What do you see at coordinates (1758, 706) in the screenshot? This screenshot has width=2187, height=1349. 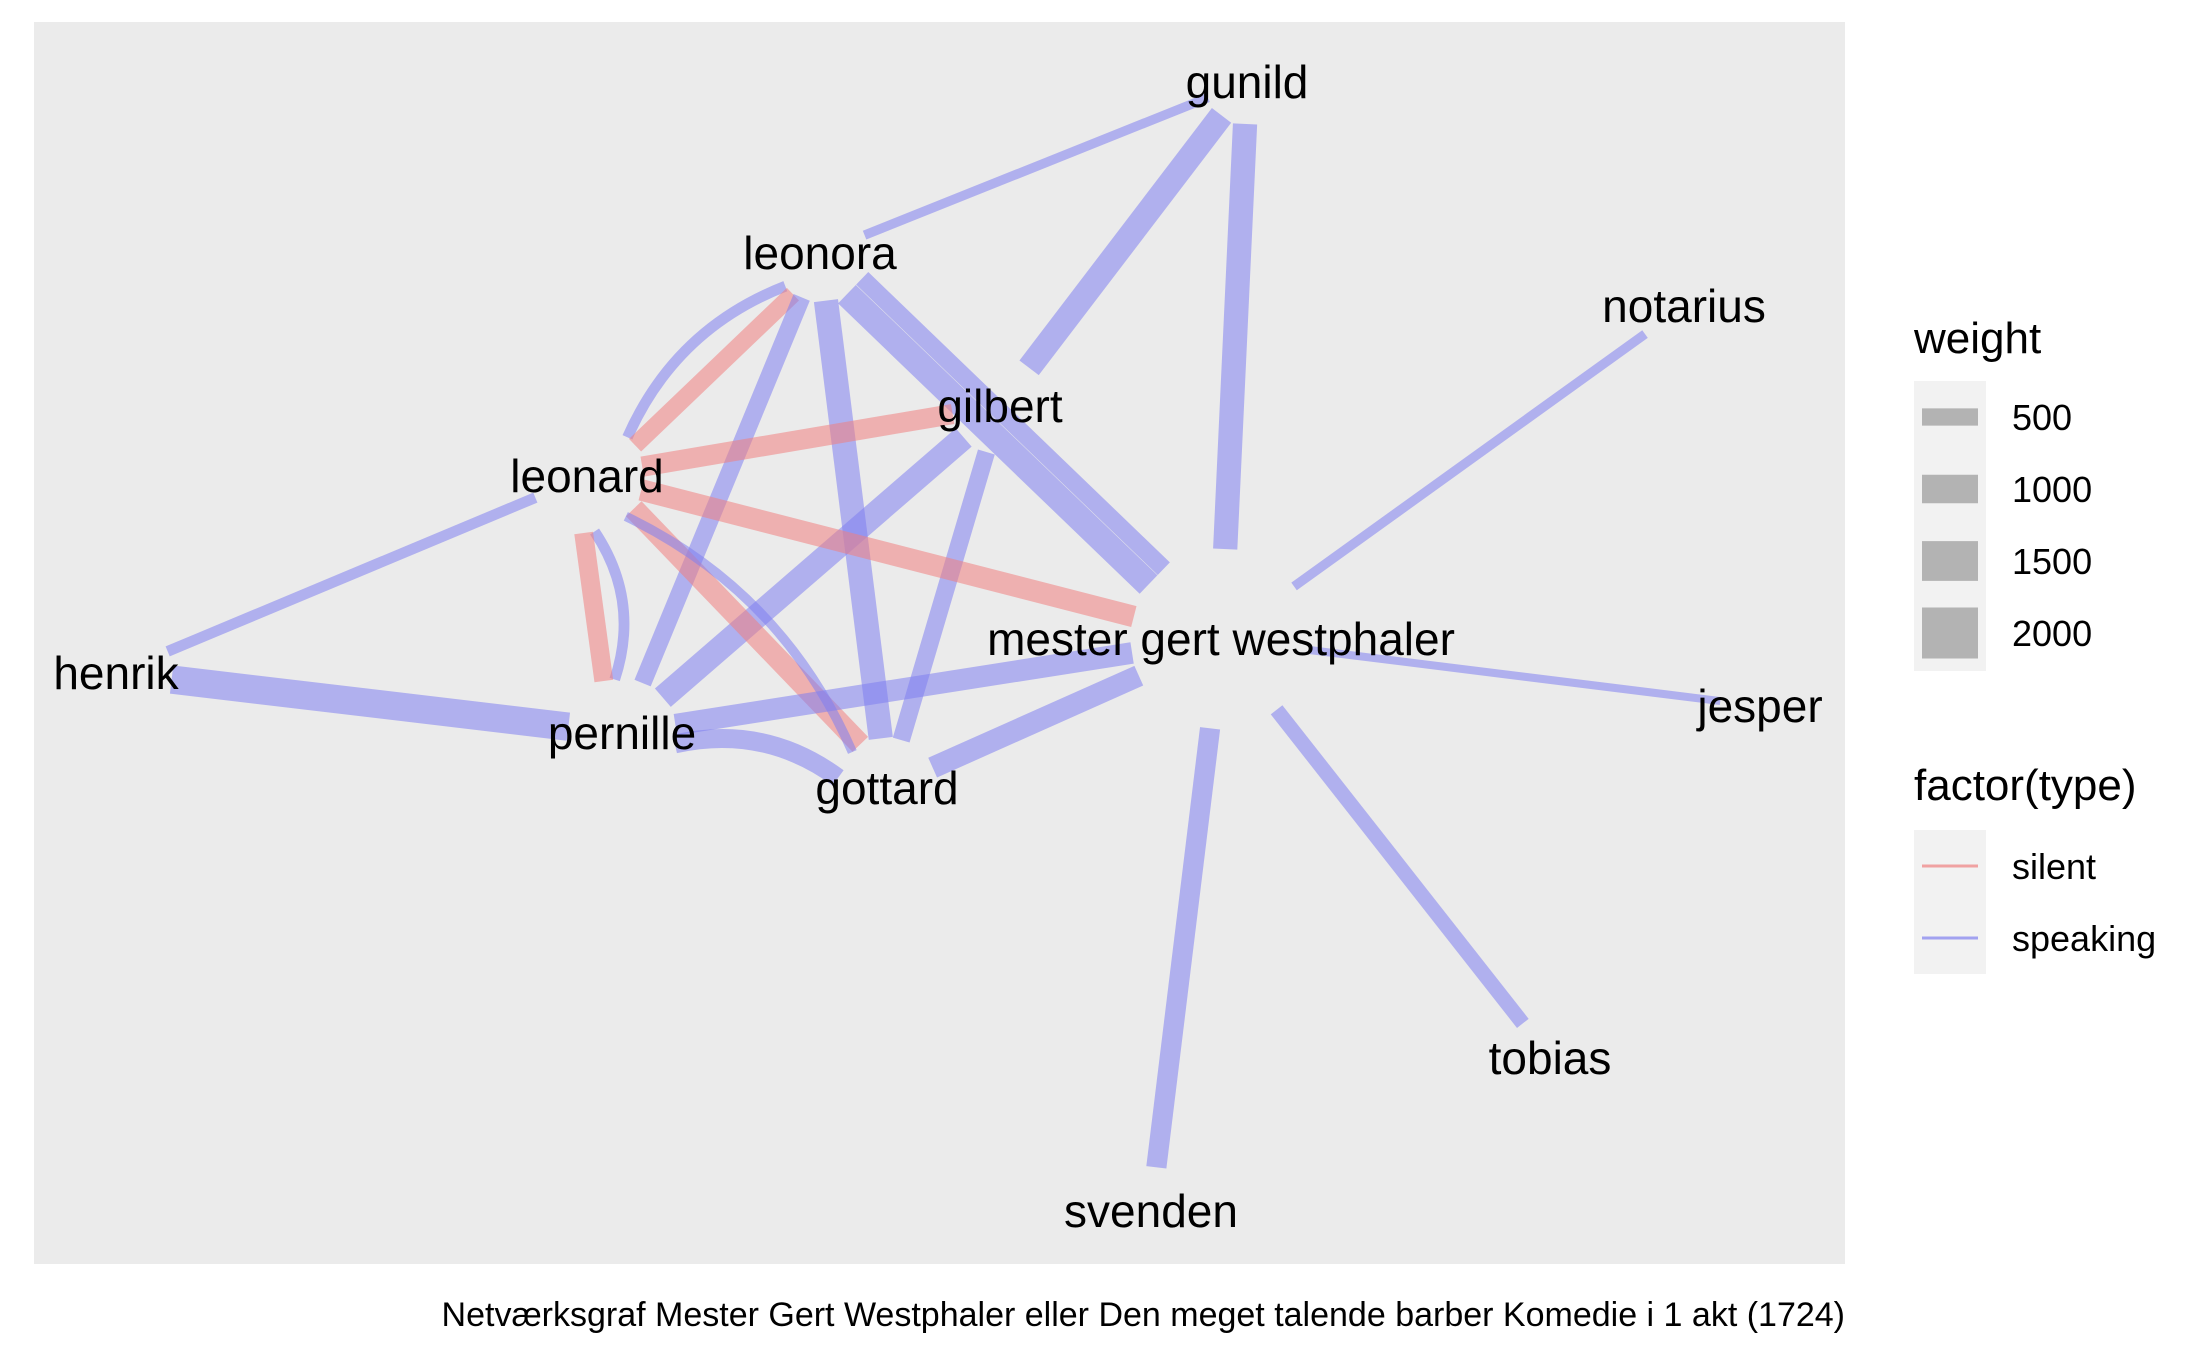 I see `node-label-jesper: jesper` at bounding box center [1758, 706].